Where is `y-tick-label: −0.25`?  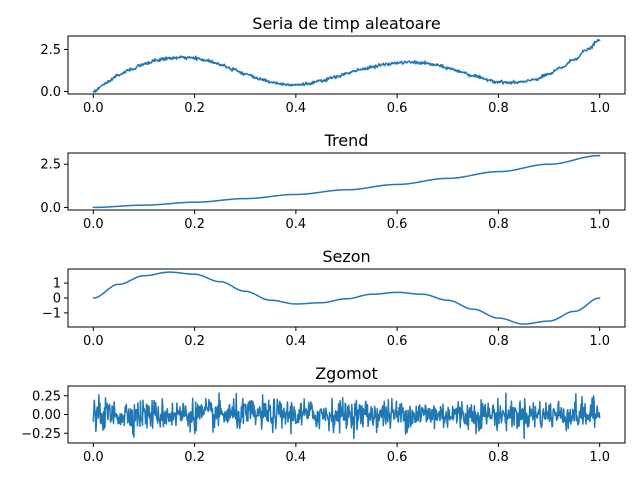 y-tick-label: −0.25 is located at coordinates (41, 434).